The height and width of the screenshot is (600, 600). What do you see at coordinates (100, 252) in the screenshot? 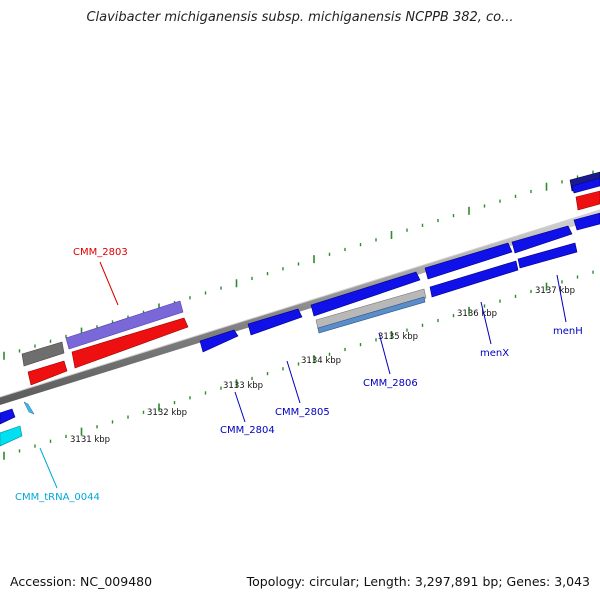
I see `gene-label-cmm-2803: CMM_2803` at bounding box center [100, 252].